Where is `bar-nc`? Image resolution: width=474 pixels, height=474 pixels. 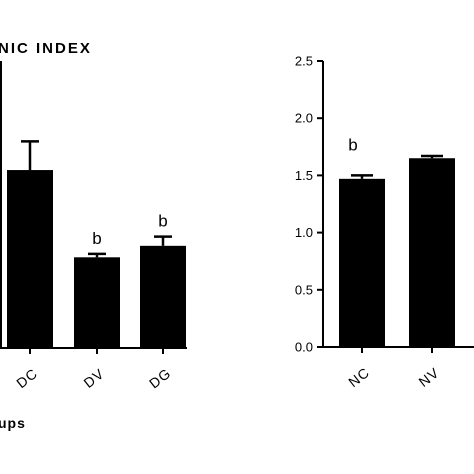 bar-nc is located at coordinates (362, 262).